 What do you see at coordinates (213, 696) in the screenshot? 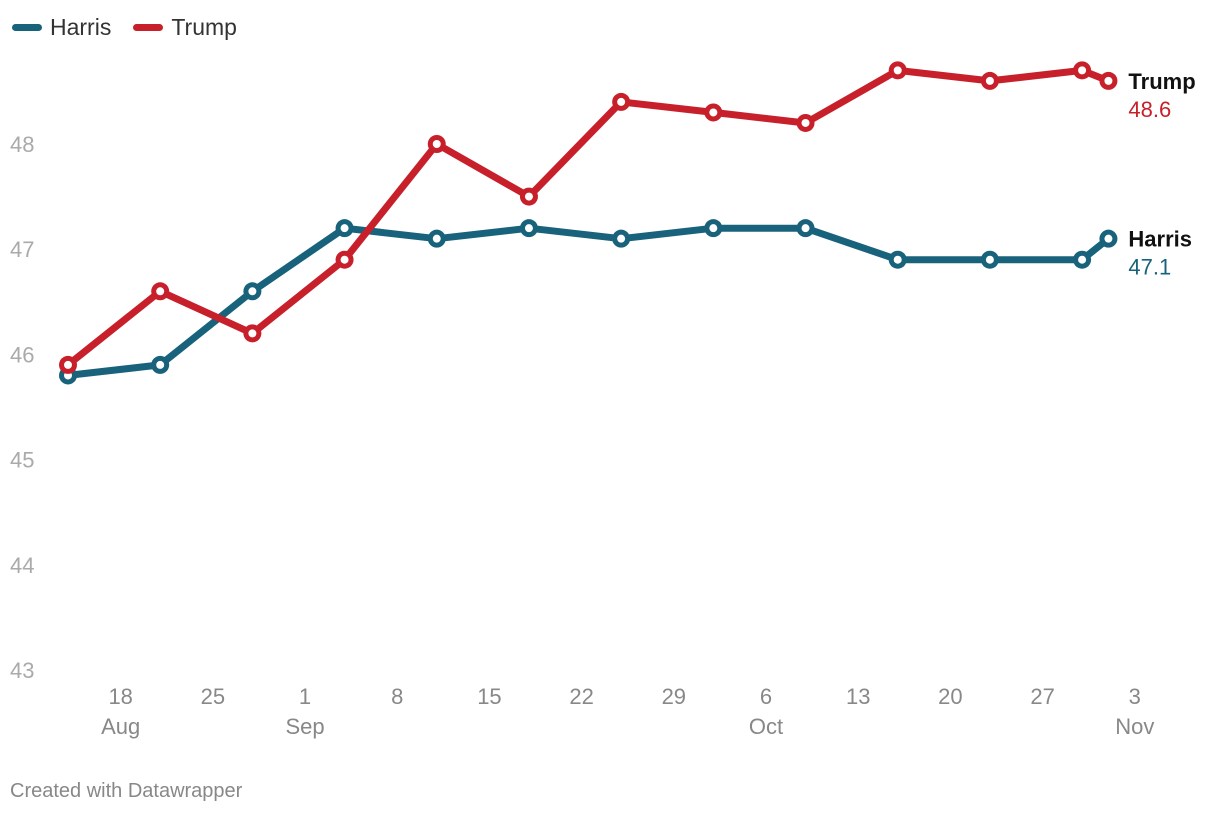
I see `x-tick-label: 25` at bounding box center [213, 696].